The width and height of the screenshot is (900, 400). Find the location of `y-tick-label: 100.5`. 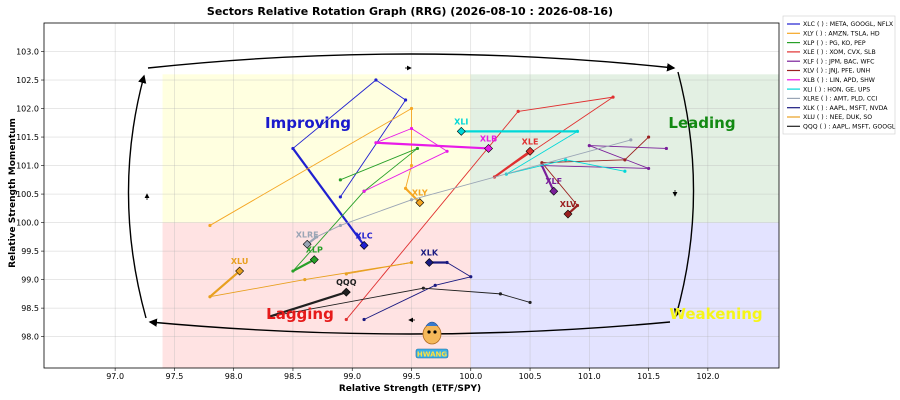

y-tick-label: 100.5 is located at coordinates (27, 194).